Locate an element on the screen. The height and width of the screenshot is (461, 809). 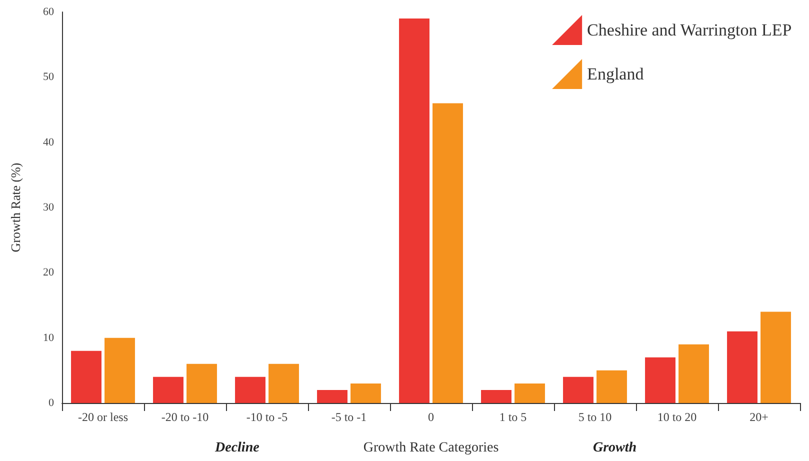
x-tick-label: -5 to -1 is located at coordinates (349, 417).